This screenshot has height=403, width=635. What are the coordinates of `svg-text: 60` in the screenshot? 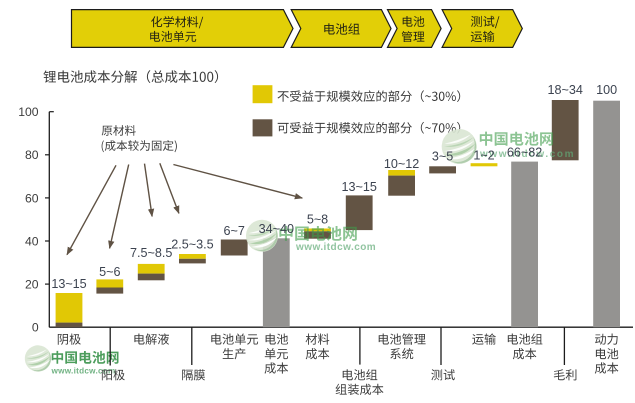 It's located at (32, 198).